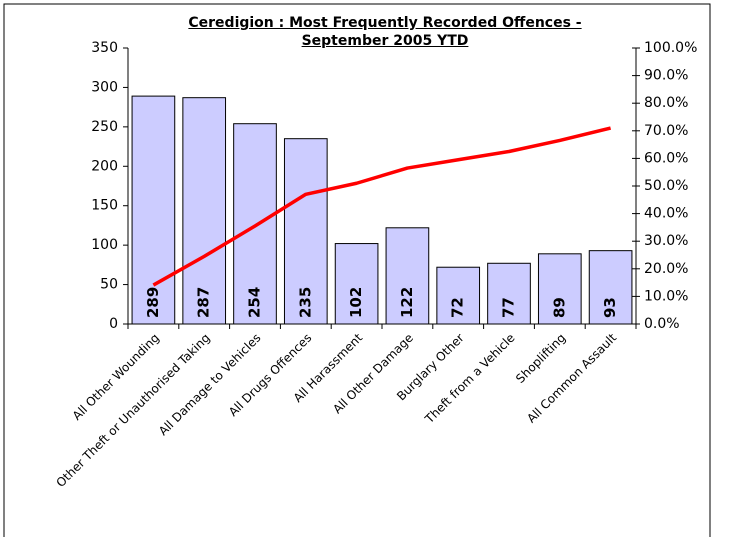  Describe the element at coordinates (255, 302) in the screenshot. I see `data-label: 254` at that location.